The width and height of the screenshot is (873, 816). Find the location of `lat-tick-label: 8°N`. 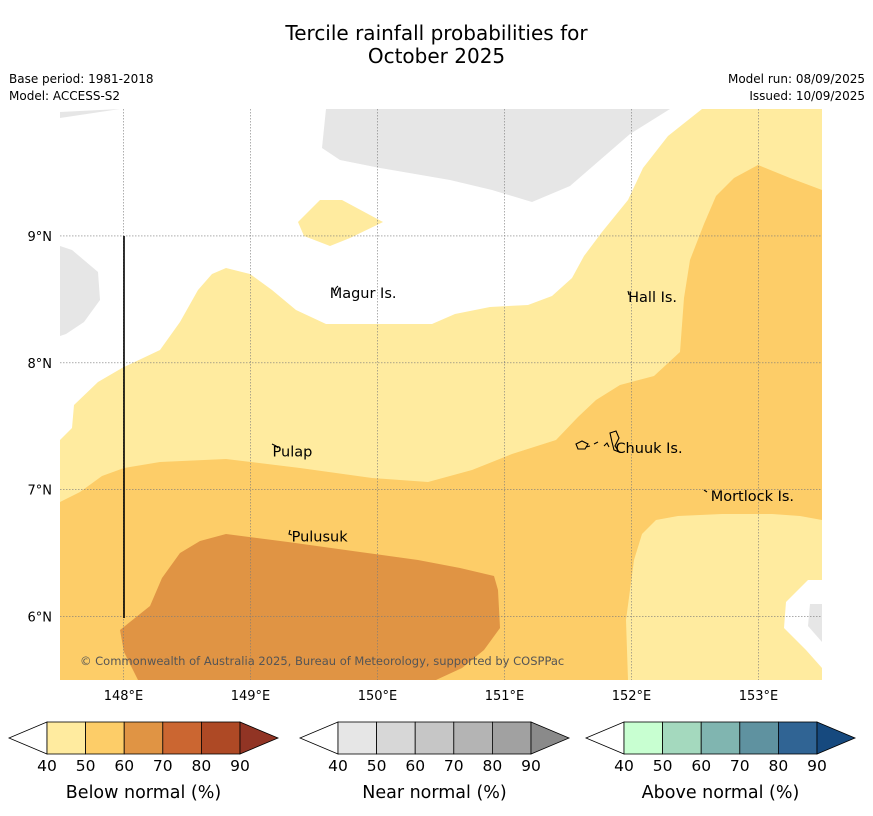

lat-tick-label: 8°N is located at coordinates (40, 364).